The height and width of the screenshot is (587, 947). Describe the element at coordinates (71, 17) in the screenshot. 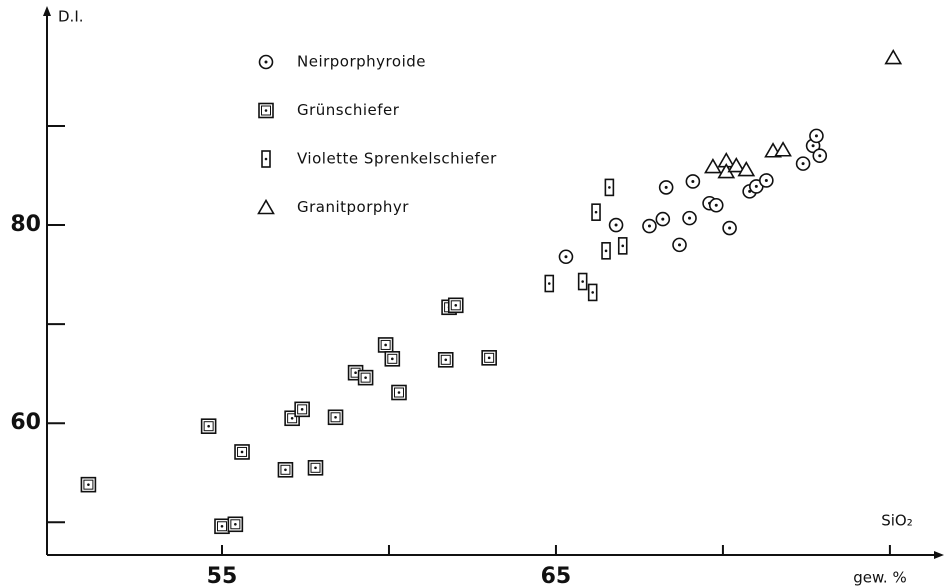

I see `y-axis-label: D.I.` at that location.